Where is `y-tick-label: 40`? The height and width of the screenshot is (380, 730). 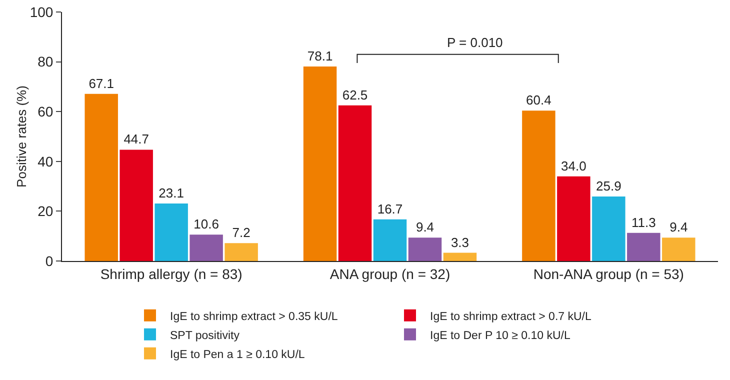
y-tick-label: 40 is located at coordinates (46, 161).